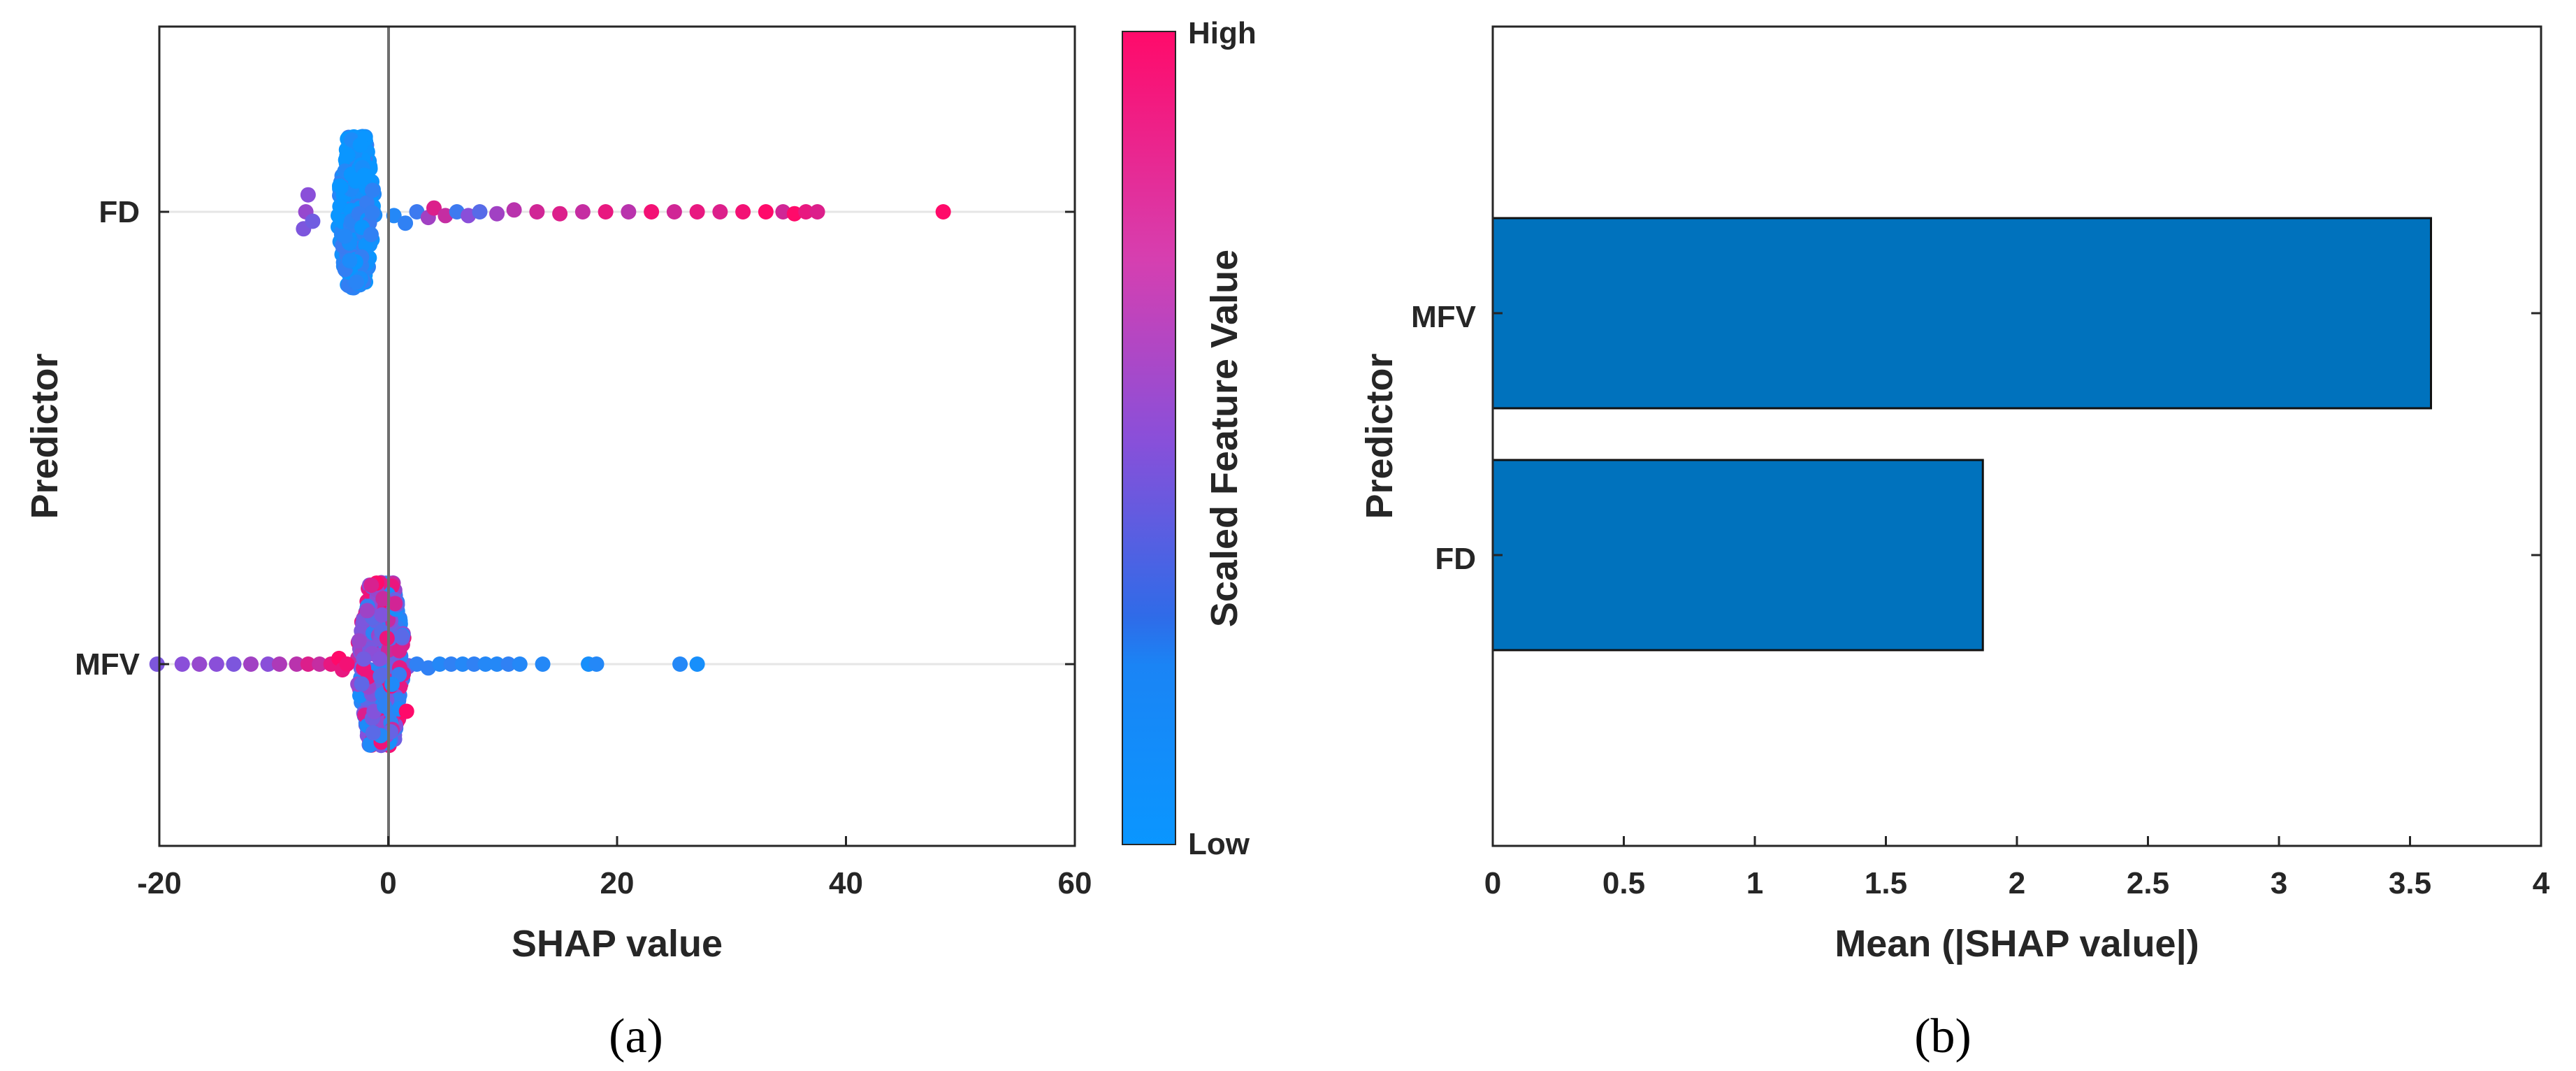 The width and height of the screenshot is (2576, 1071). What do you see at coordinates (120, 212) in the screenshot?
I see `ytick-label-fd: FD` at bounding box center [120, 212].